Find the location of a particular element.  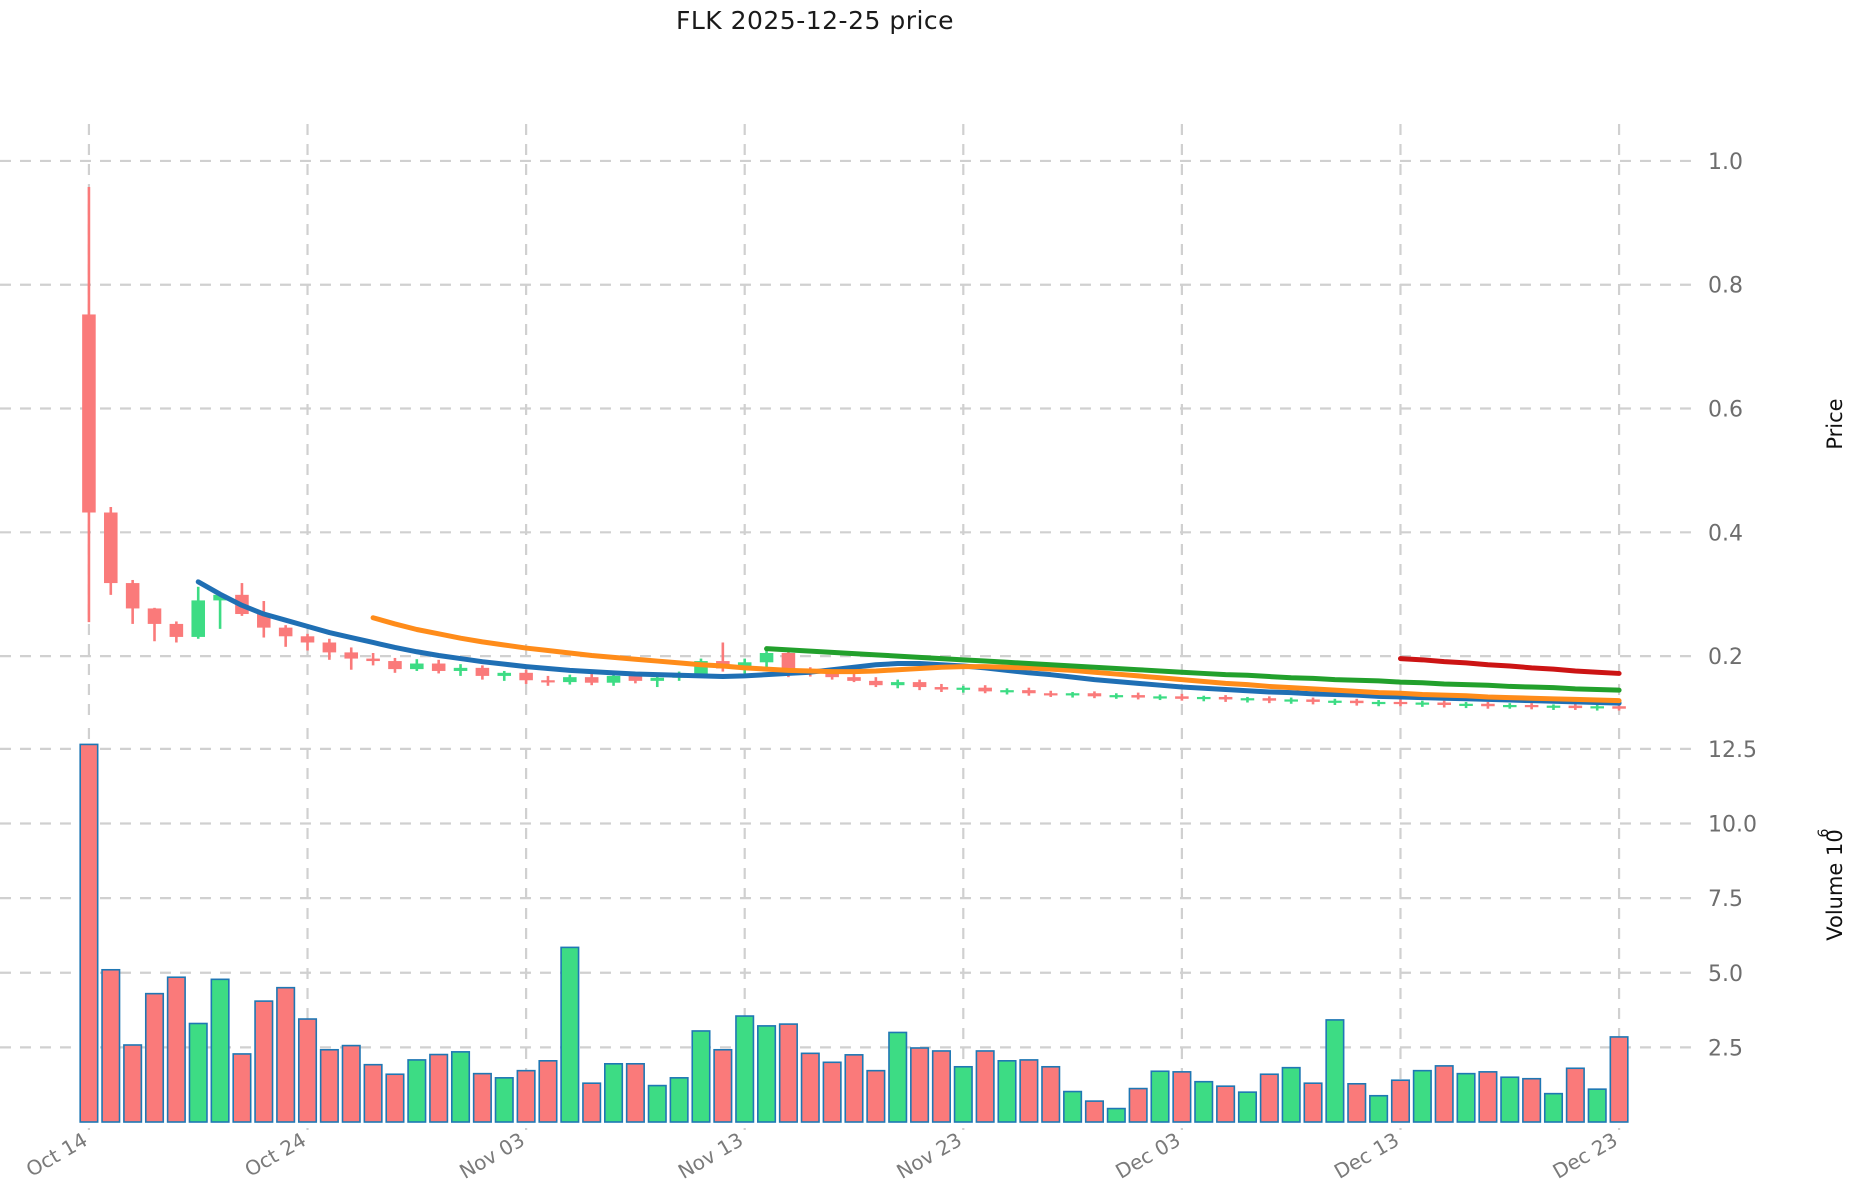

price-tick-label: 1.0 is located at coordinates (1725, 162).